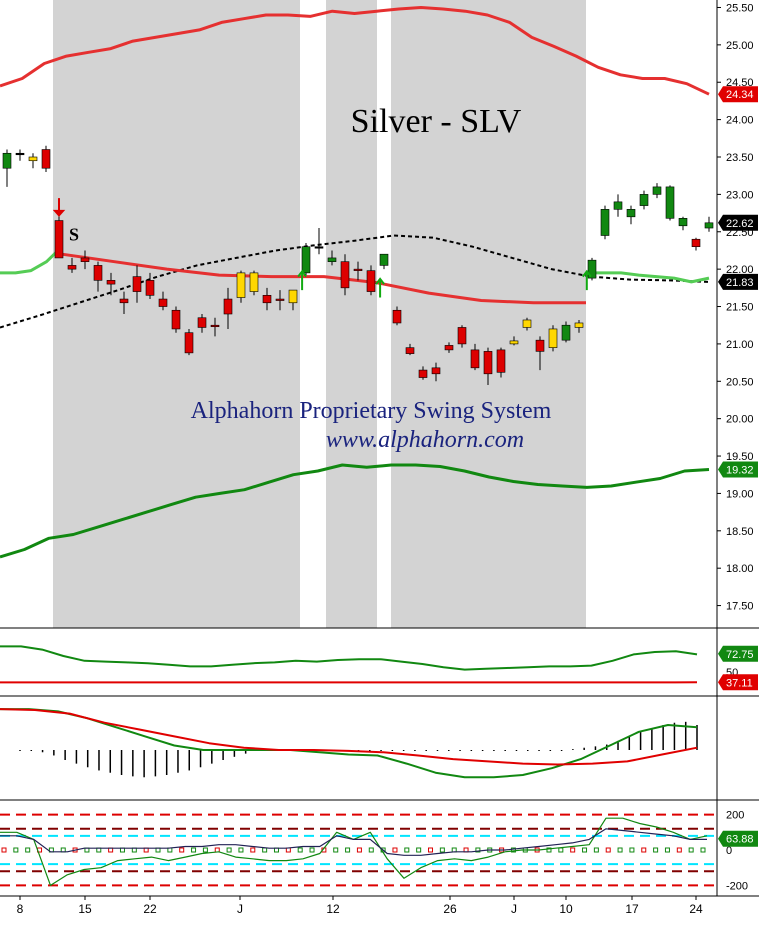  Describe the element at coordinates (740, 195) in the screenshot. I see `price-tick-label-5: 23.00` at that location.